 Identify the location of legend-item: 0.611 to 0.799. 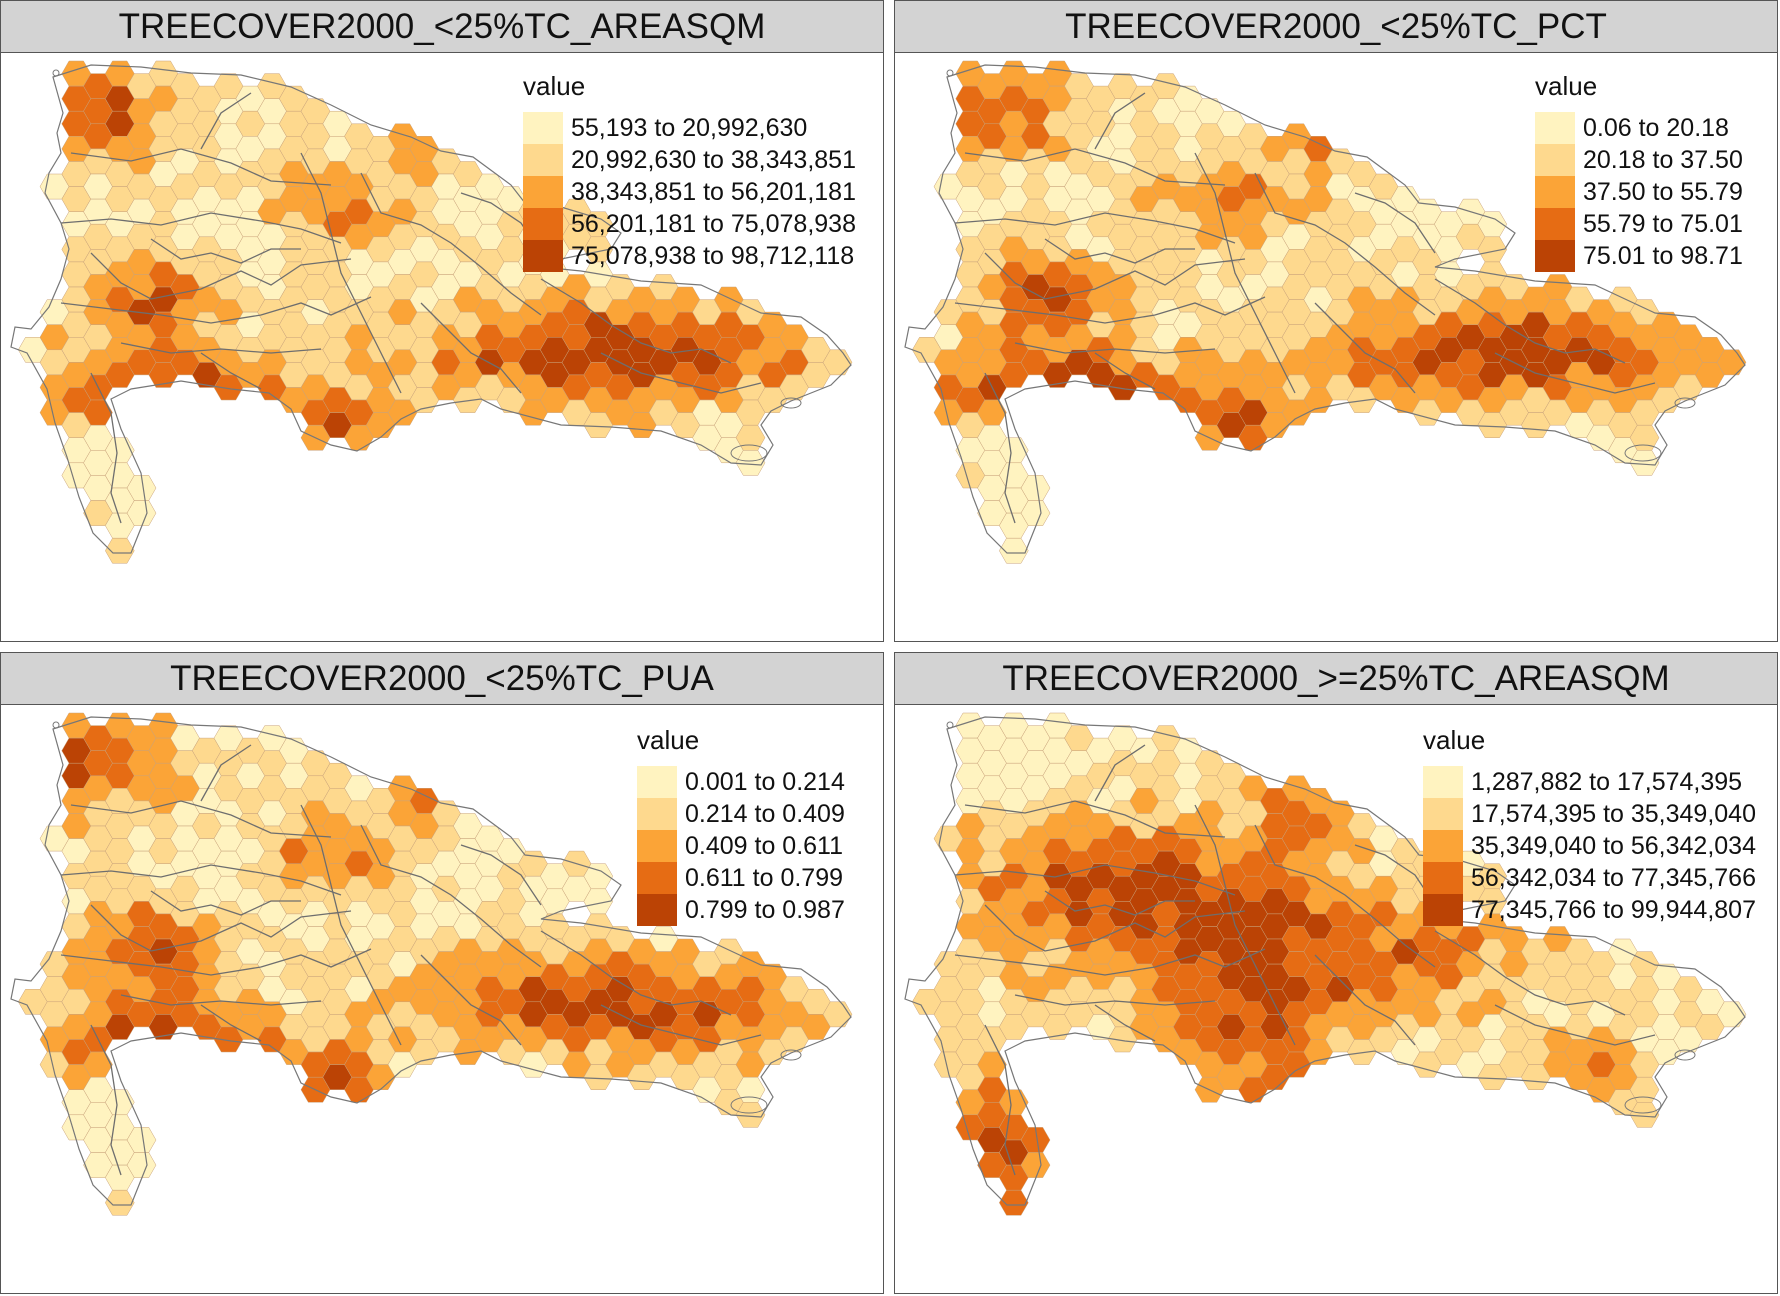
(741, 878).